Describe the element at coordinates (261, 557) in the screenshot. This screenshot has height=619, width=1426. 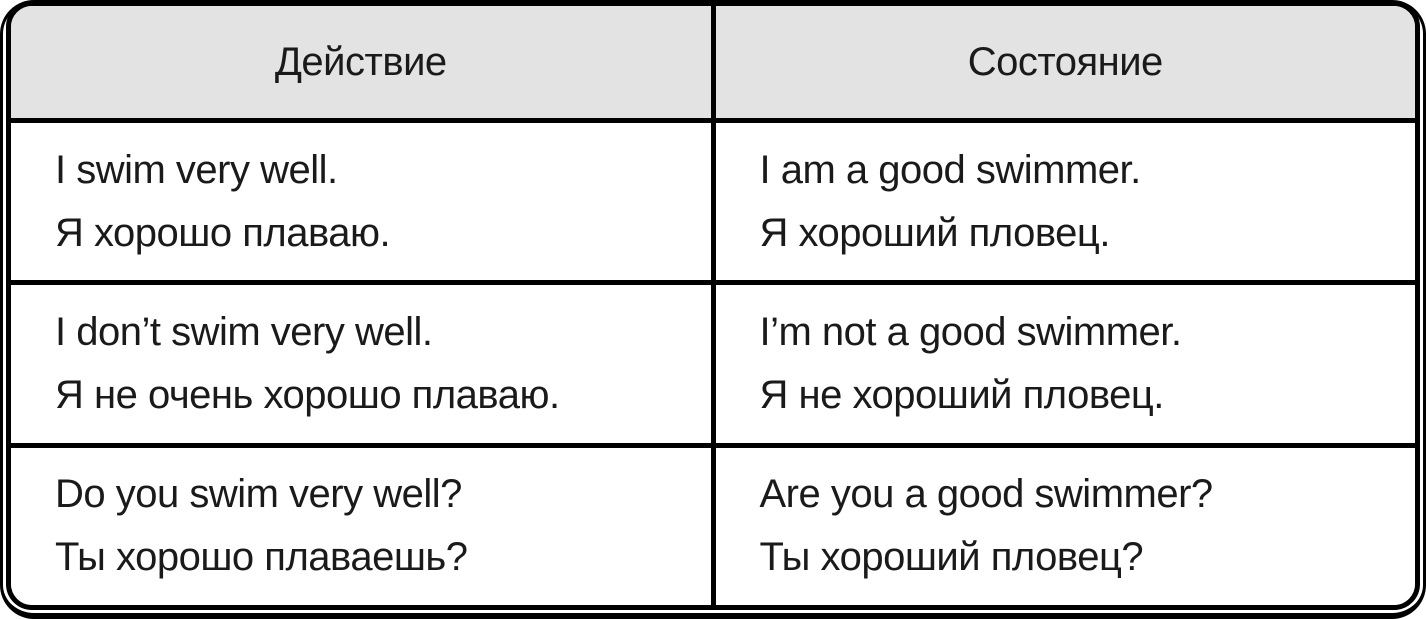
I see `sentence-ru: Ты хорошо плаваешь?` at that location.